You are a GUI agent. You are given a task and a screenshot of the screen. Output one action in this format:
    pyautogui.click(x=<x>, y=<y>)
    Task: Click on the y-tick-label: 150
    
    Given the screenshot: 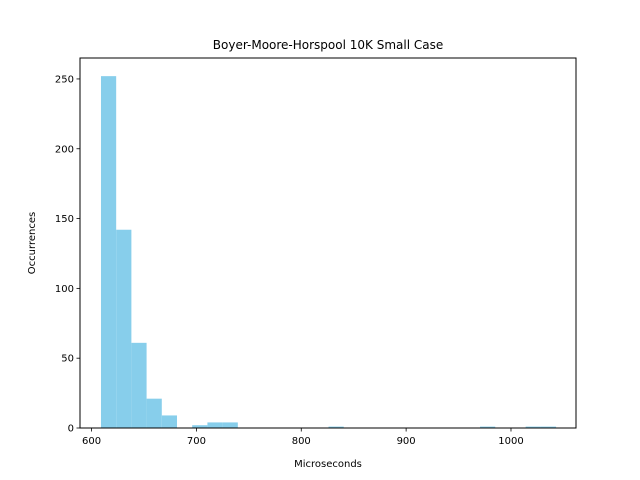 What is the action you would take?
    pyautogui.click(x=64, y=219)
    